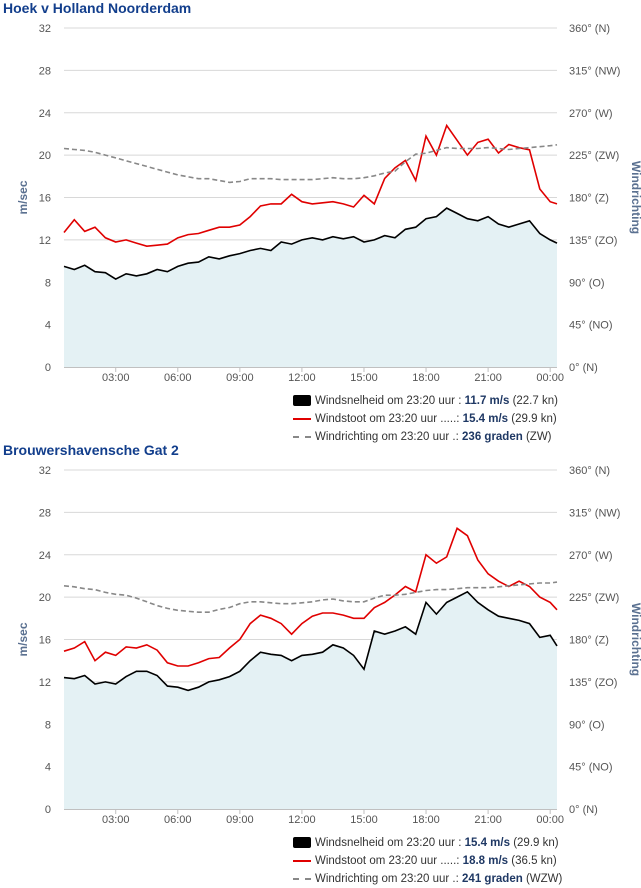 Image resolution: width=641 pixels, height=888 pixels. Describe the element at coordinates (91, 450) in the screenshot. I see `chart-title: Brouwershavensche Gat 2` at that location.